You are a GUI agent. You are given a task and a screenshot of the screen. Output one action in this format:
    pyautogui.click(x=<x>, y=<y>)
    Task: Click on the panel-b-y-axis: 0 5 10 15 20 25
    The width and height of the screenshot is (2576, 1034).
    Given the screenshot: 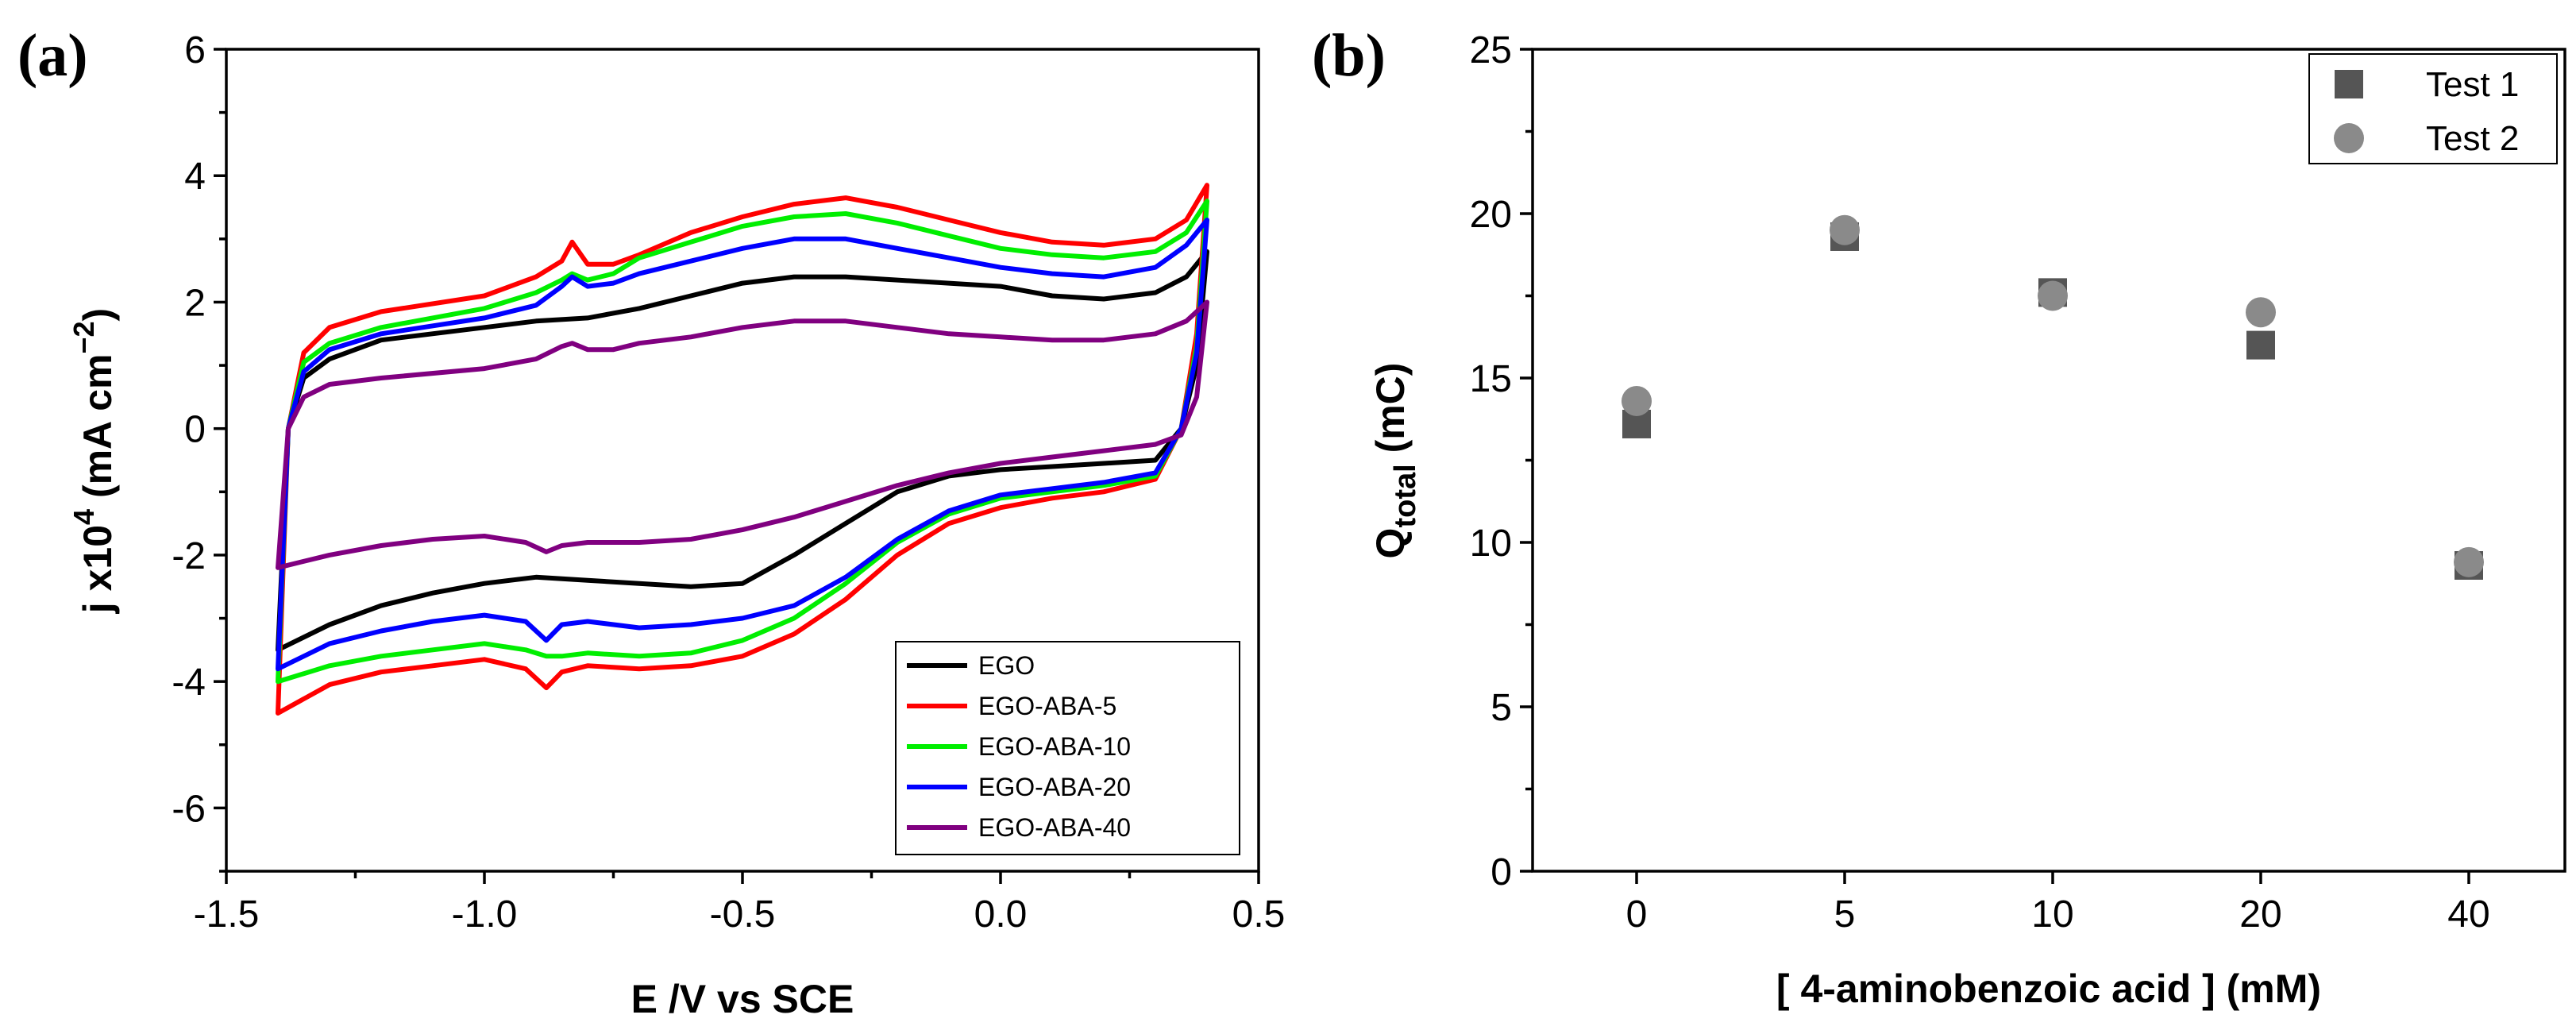 What is the action you would take?
    pyautogui.click(x=1501, y=461)
    